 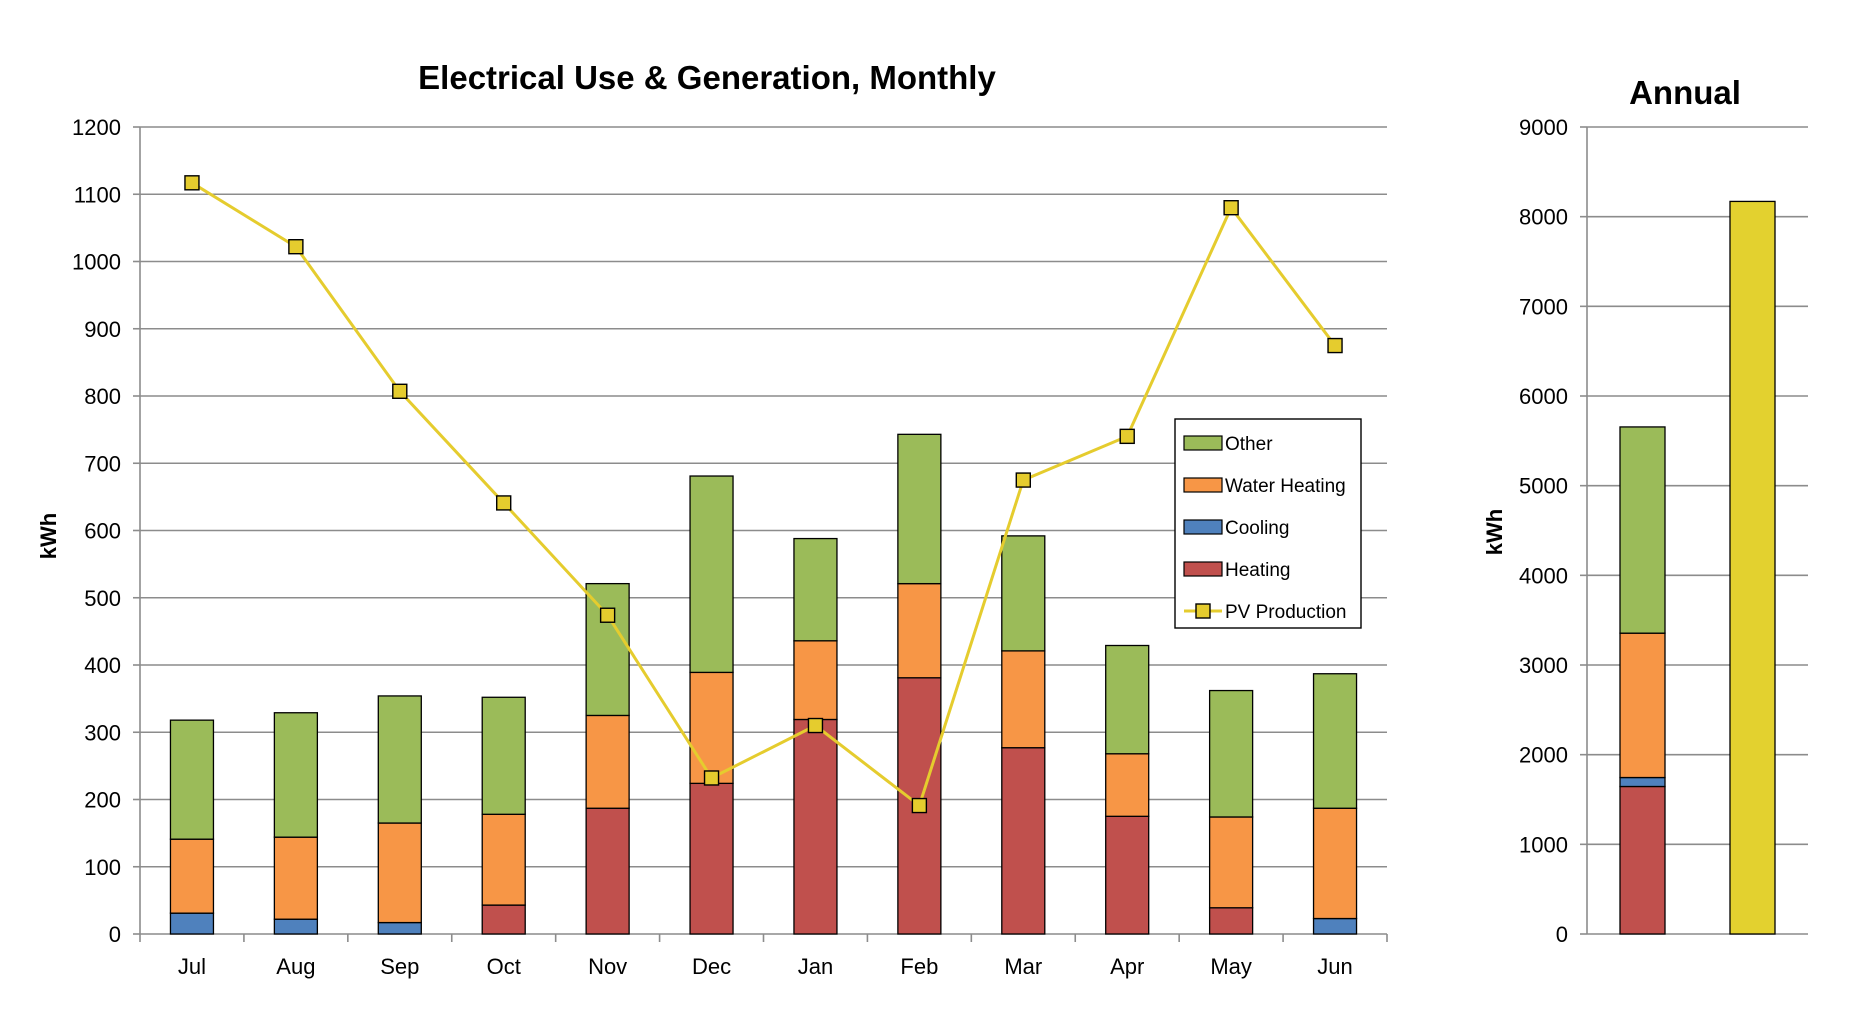 What do you see at coordinates (1335, 345) in the screenshot?
I see `pv-point-jun` at bounding box center [1335, 345].